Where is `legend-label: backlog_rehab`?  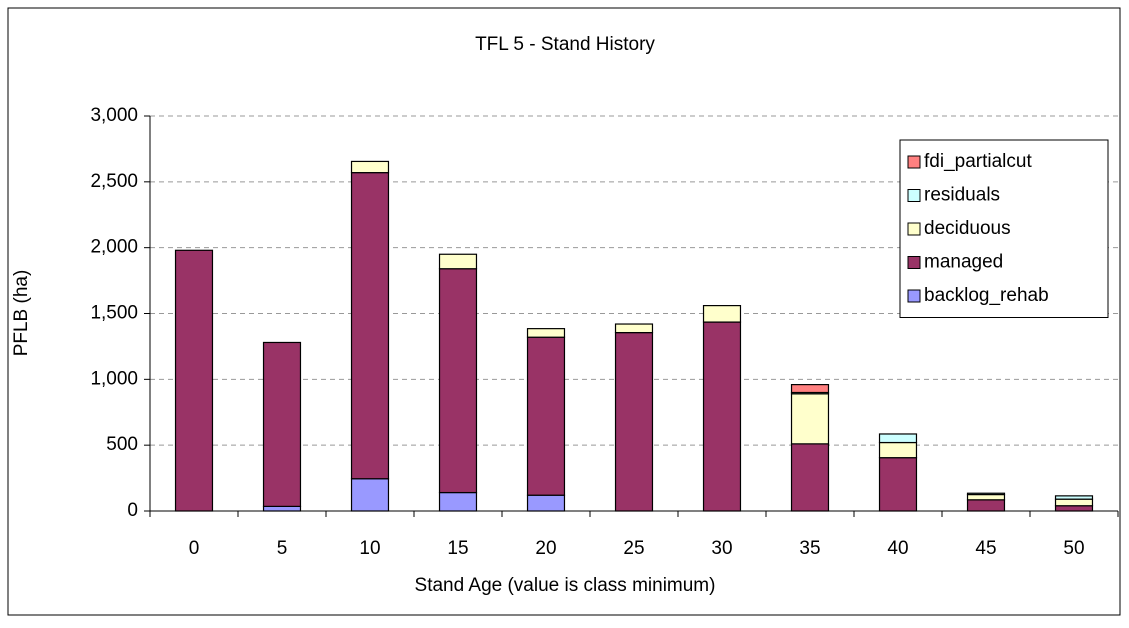 legend-label: backlog_rehab is located at coordinates (986, 295).